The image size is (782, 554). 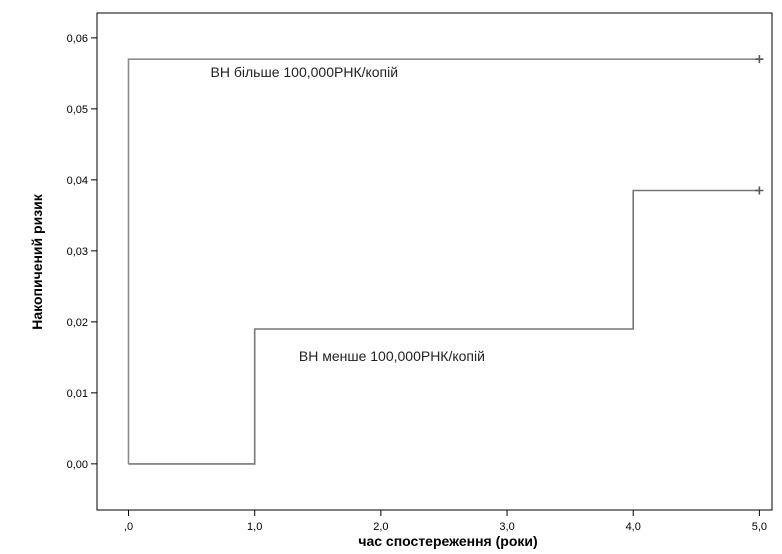 I want to click on series-annotation-1: ВН більше 100,000РНК/копій, so click(x=305, y=72).